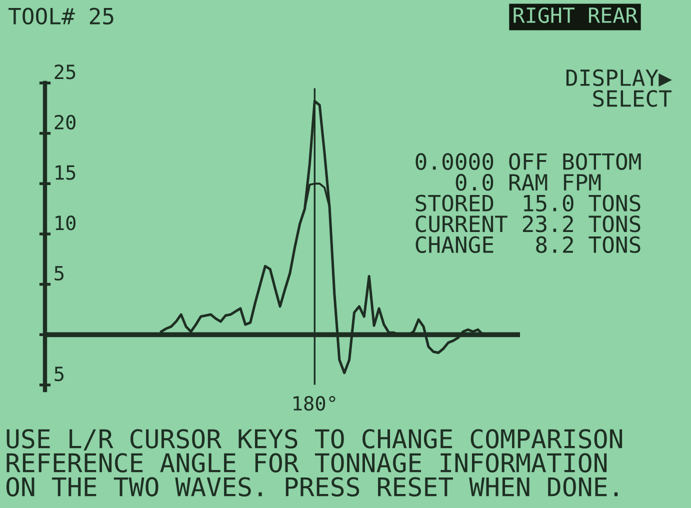  I want to click on chart-title: TOOL# 25, so click(61, 16).